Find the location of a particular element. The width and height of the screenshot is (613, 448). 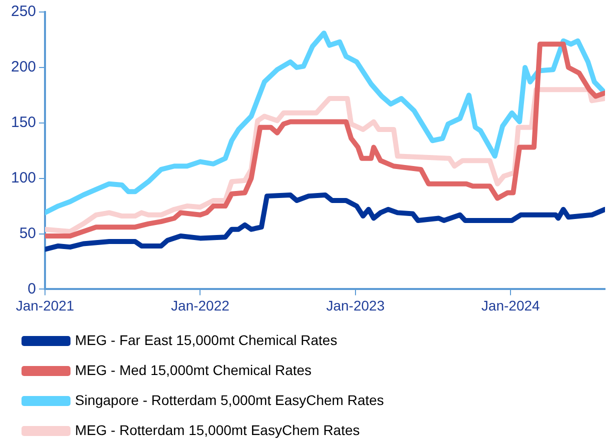

legend-label: MEG - Med 15,000mt Chemical Rates is located at coordinates (193, 370).